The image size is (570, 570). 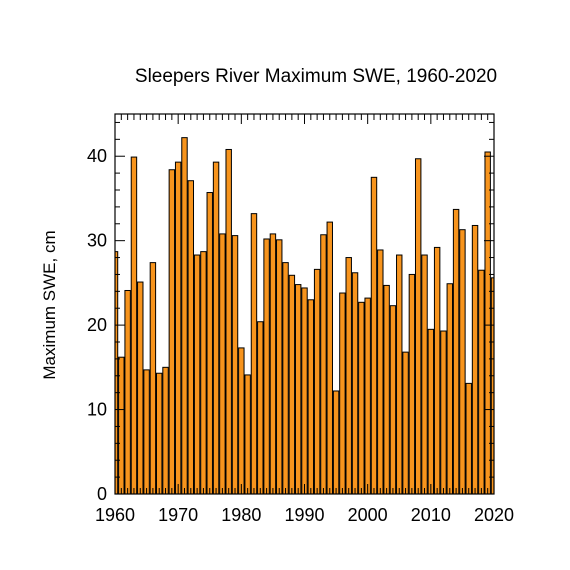 I want to click on bar-2015, so click(x=462, y=362).